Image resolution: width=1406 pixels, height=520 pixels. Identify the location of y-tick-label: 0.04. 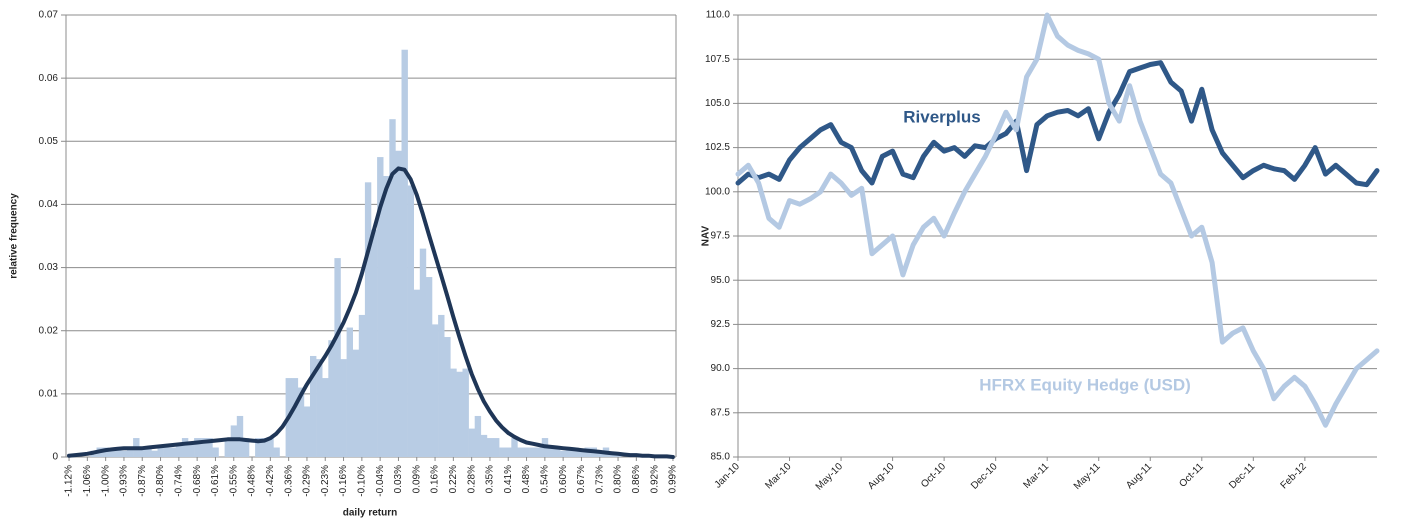
(49, 204).